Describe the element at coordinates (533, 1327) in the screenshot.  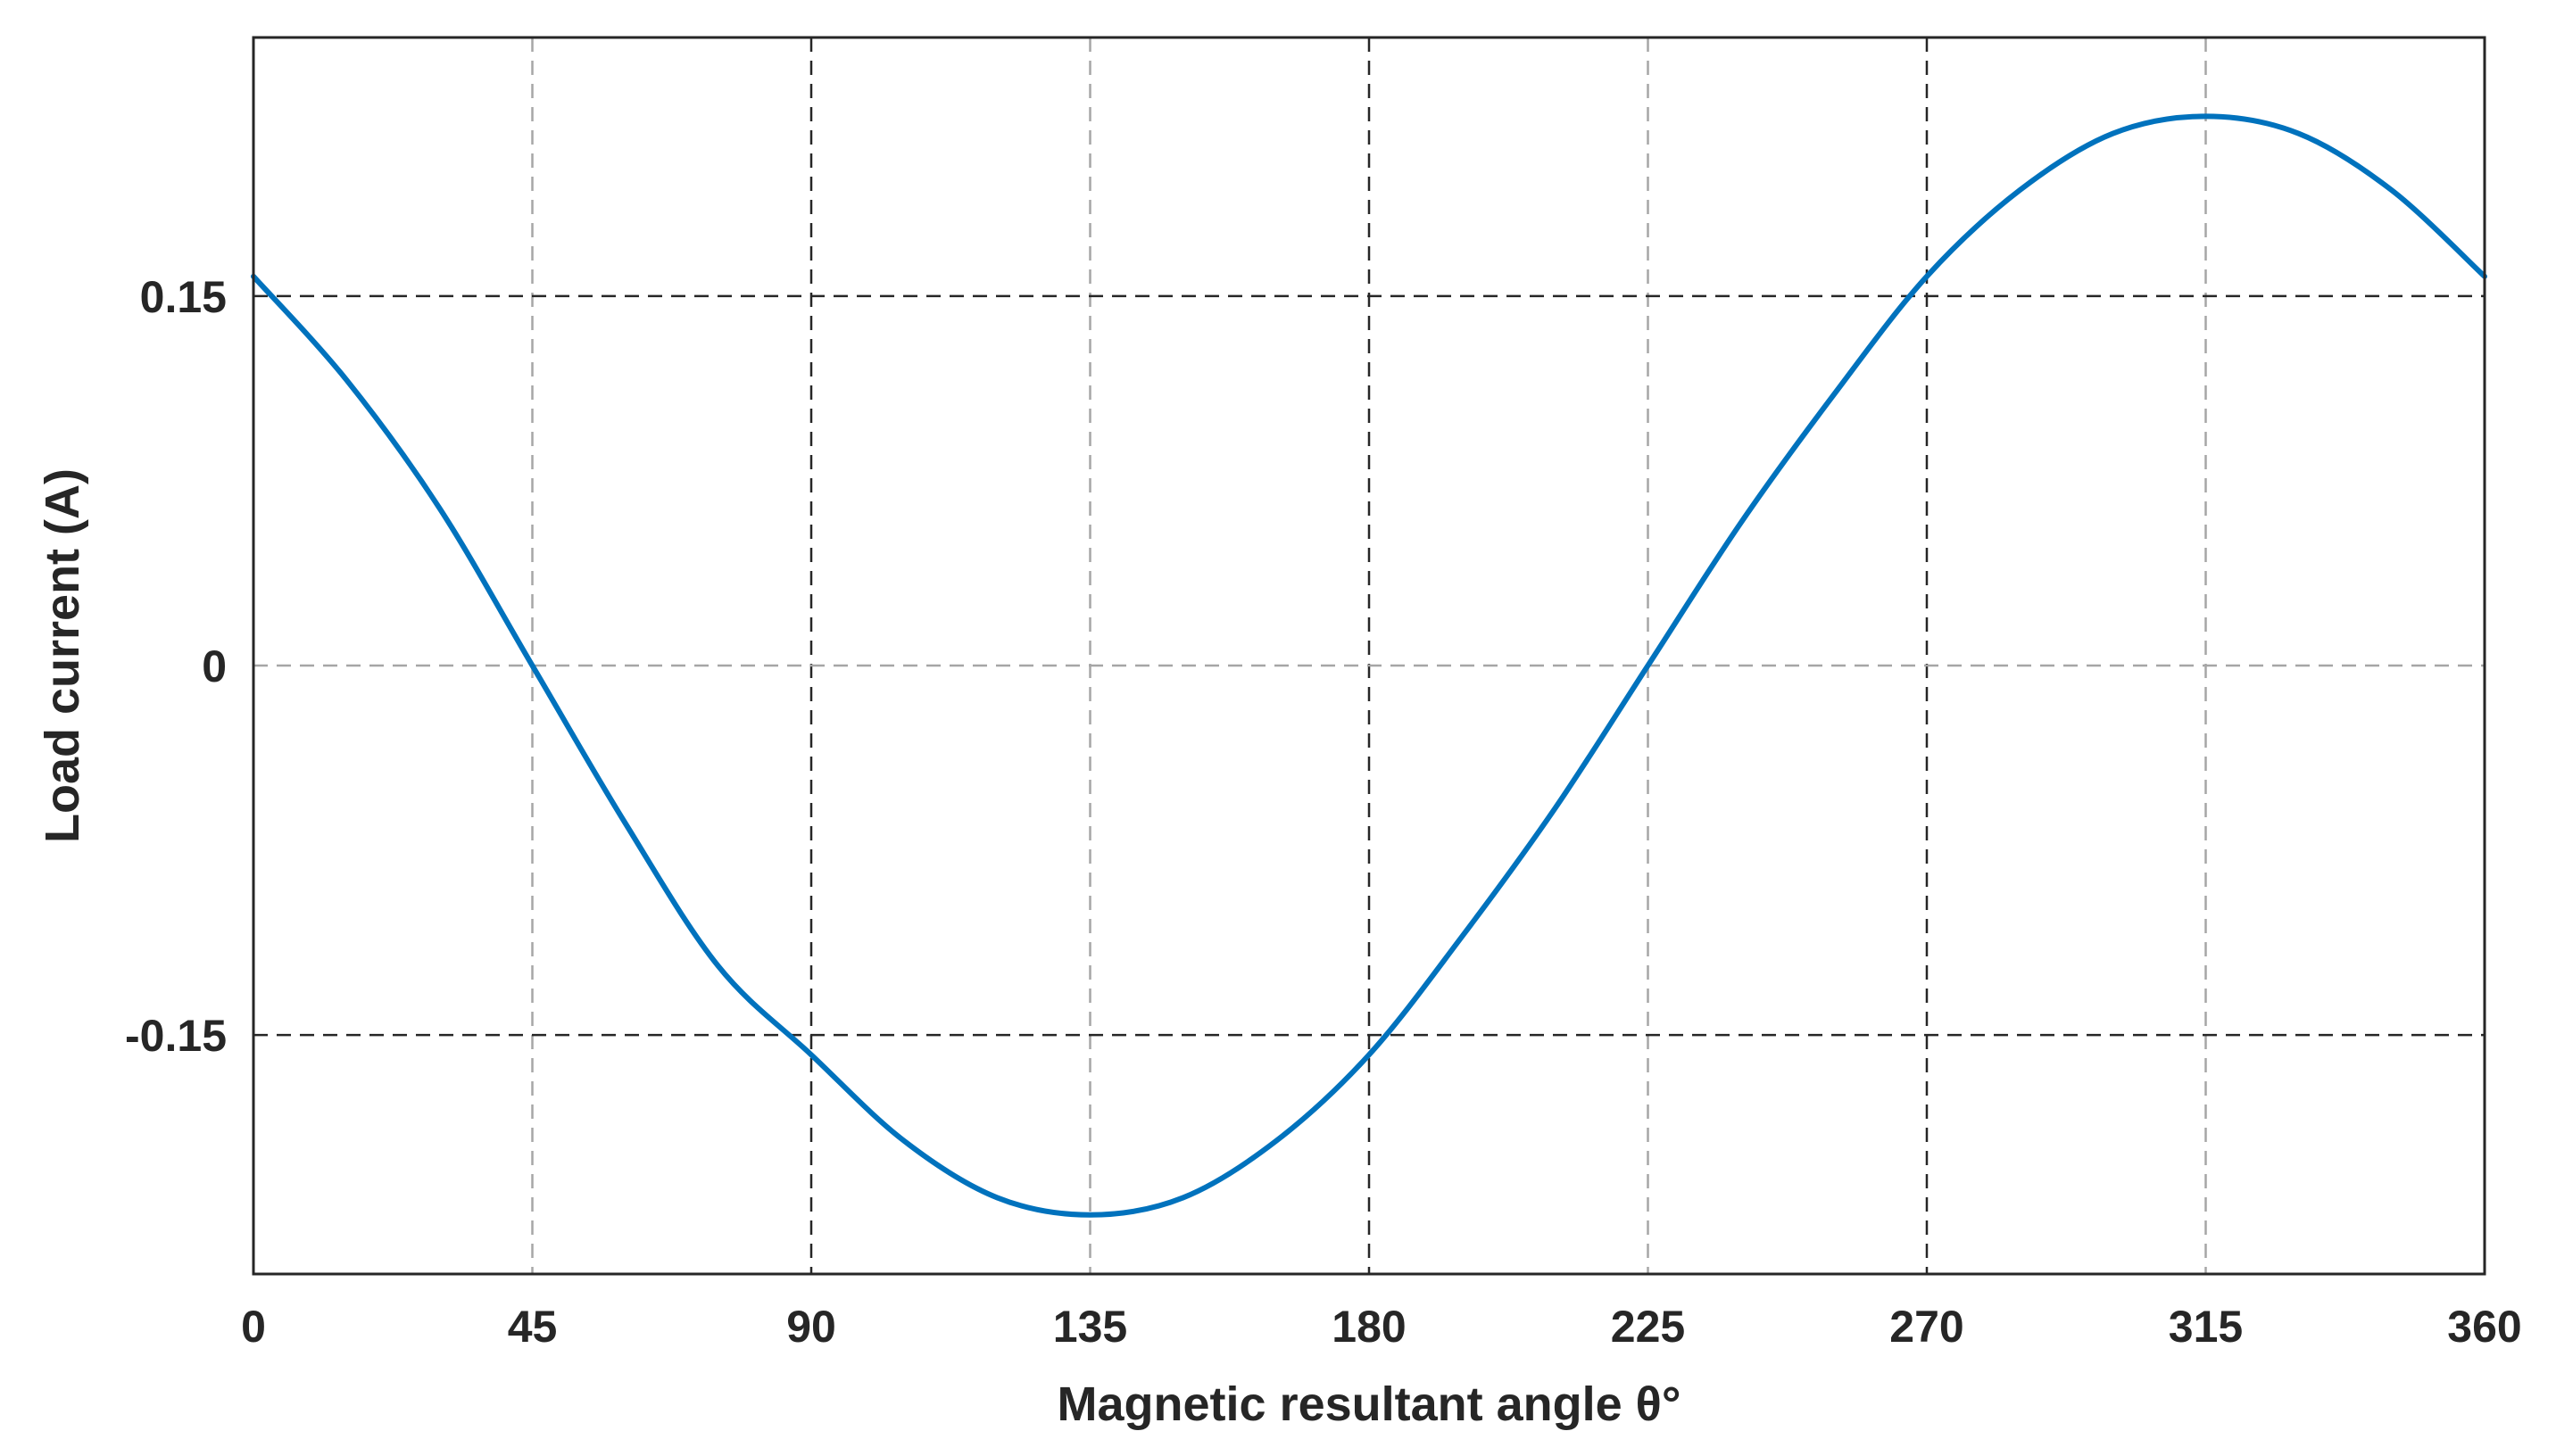
I see `x-tick-label: 45` at that location.